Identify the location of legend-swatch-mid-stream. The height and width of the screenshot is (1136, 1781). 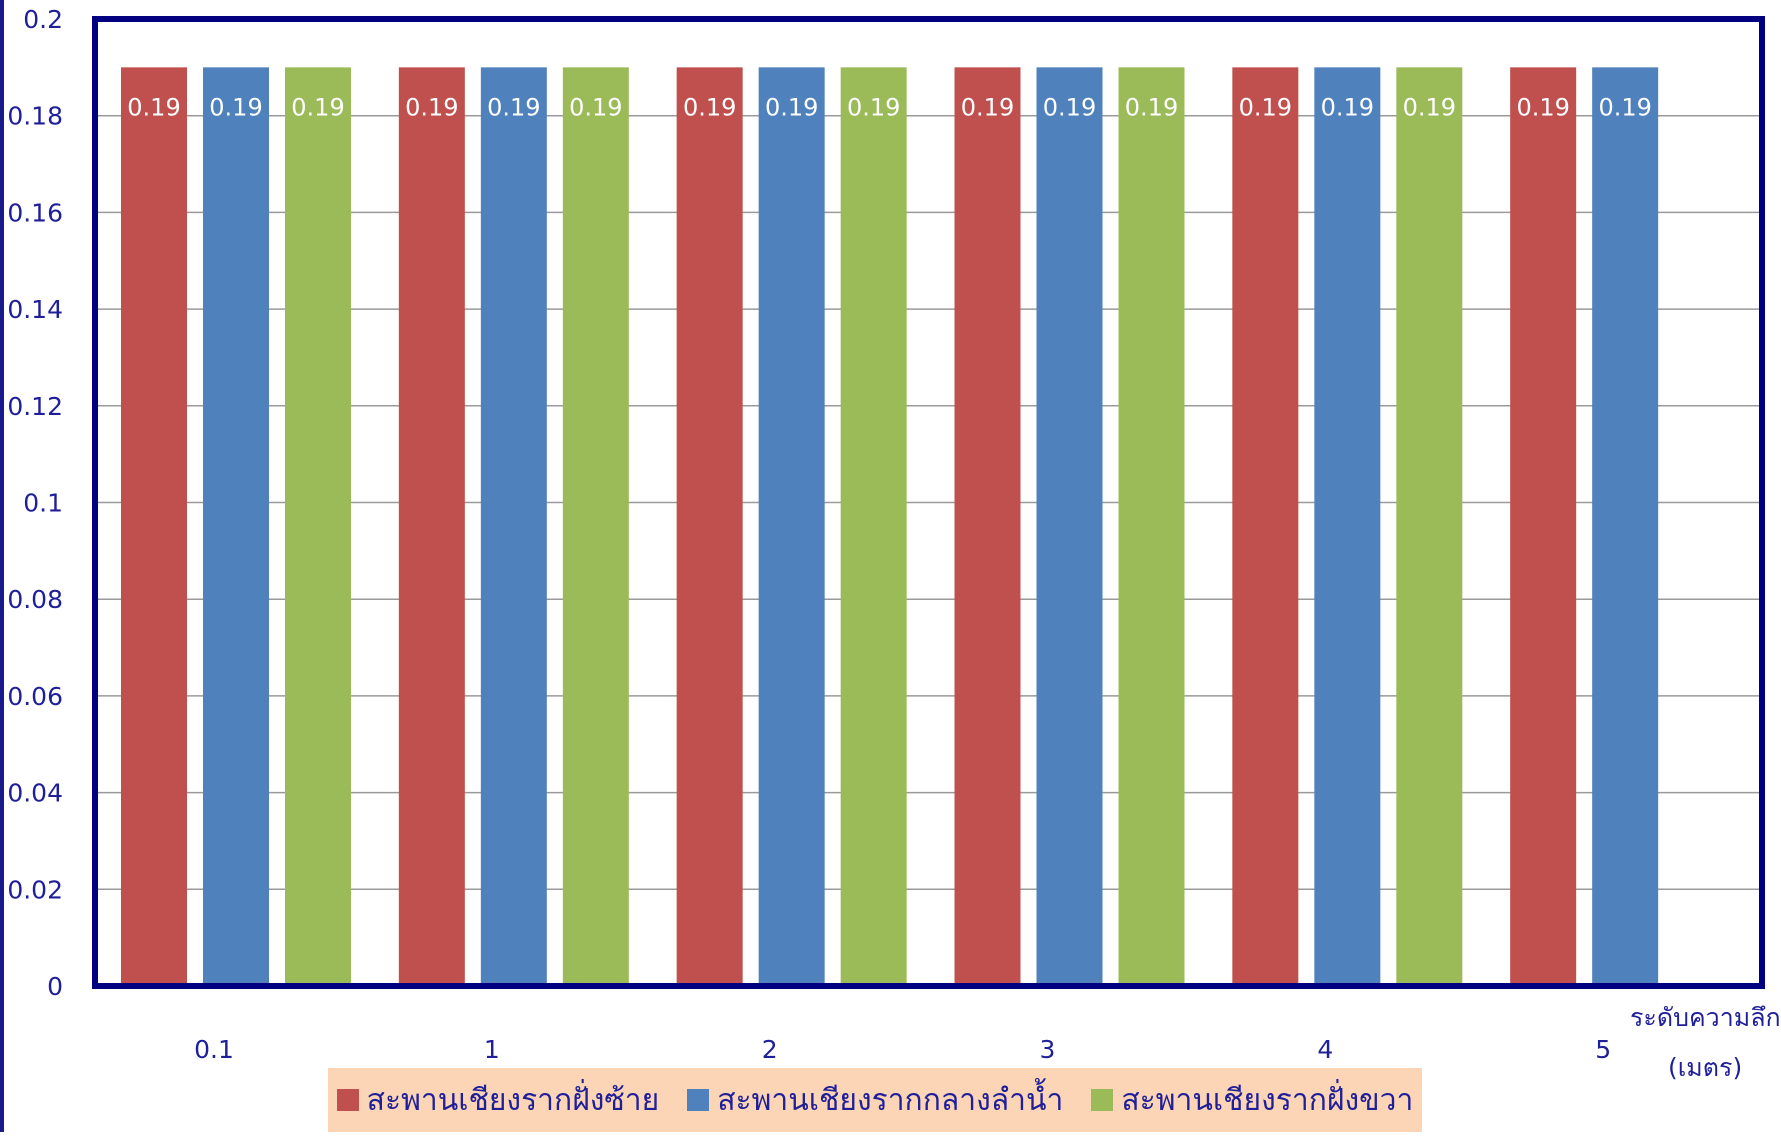
(698, 1100).